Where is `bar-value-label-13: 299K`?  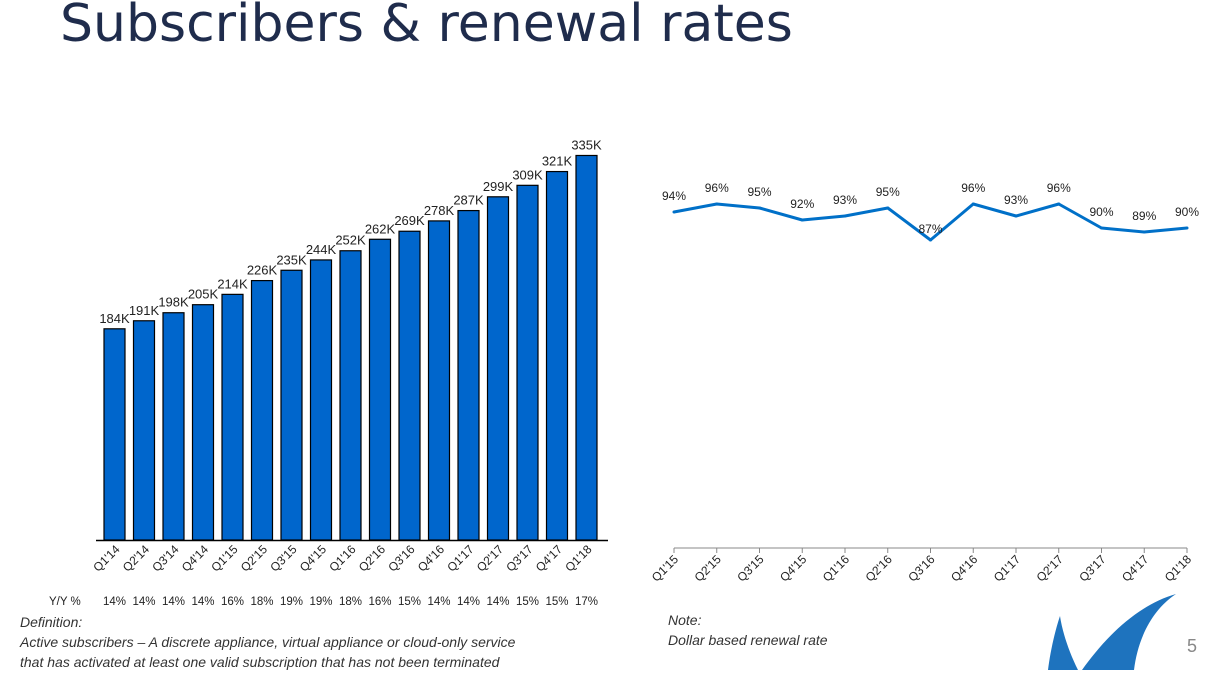 bar-value-label-13: 299K is located at coordinates (498, 186).